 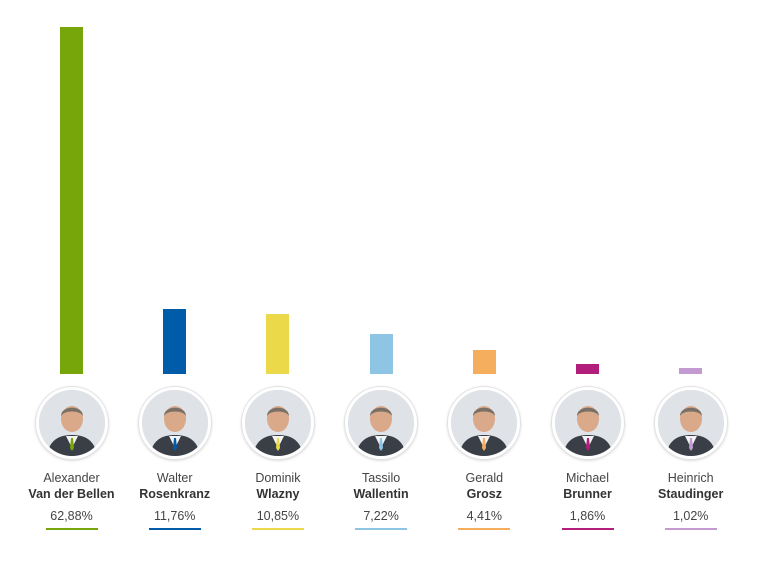 What do you see at coordinates (690, 516) in the screenshot?
I see `percentage-label: 1,02%` at bounding box center [690, 516].